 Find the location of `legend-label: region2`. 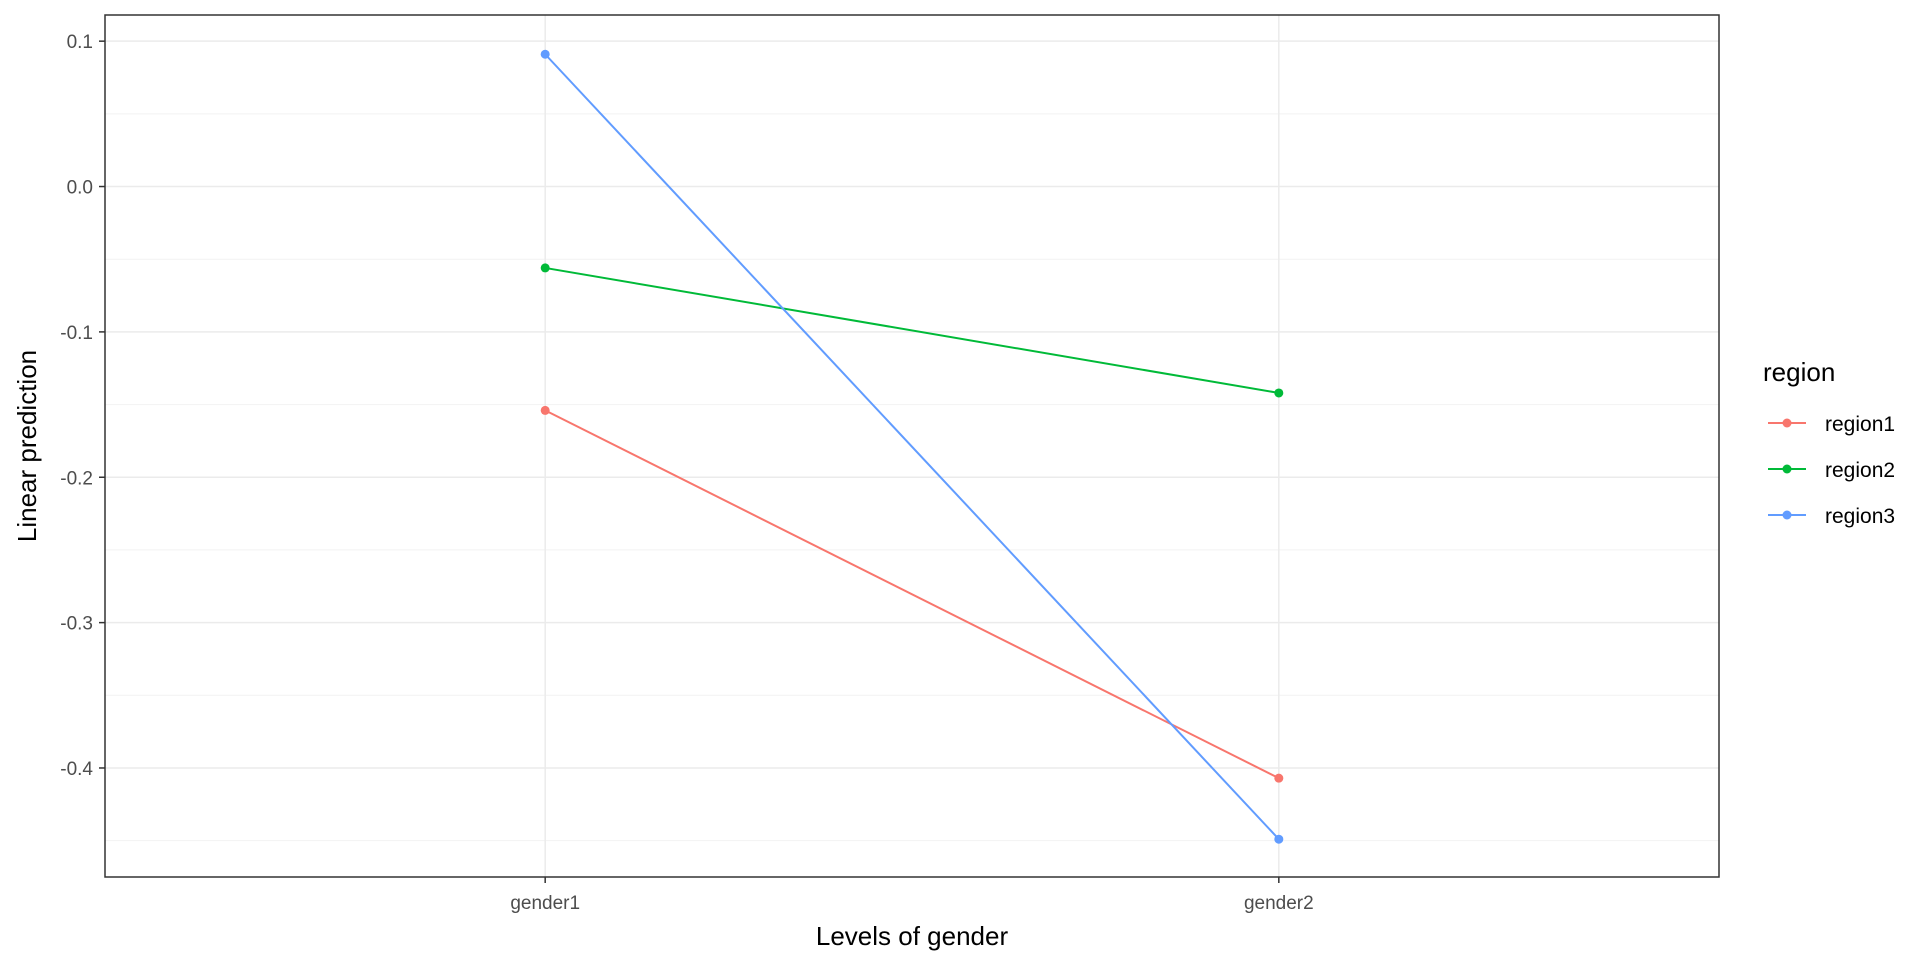

legend-label: region2 is located at coordinates (1860, 470).